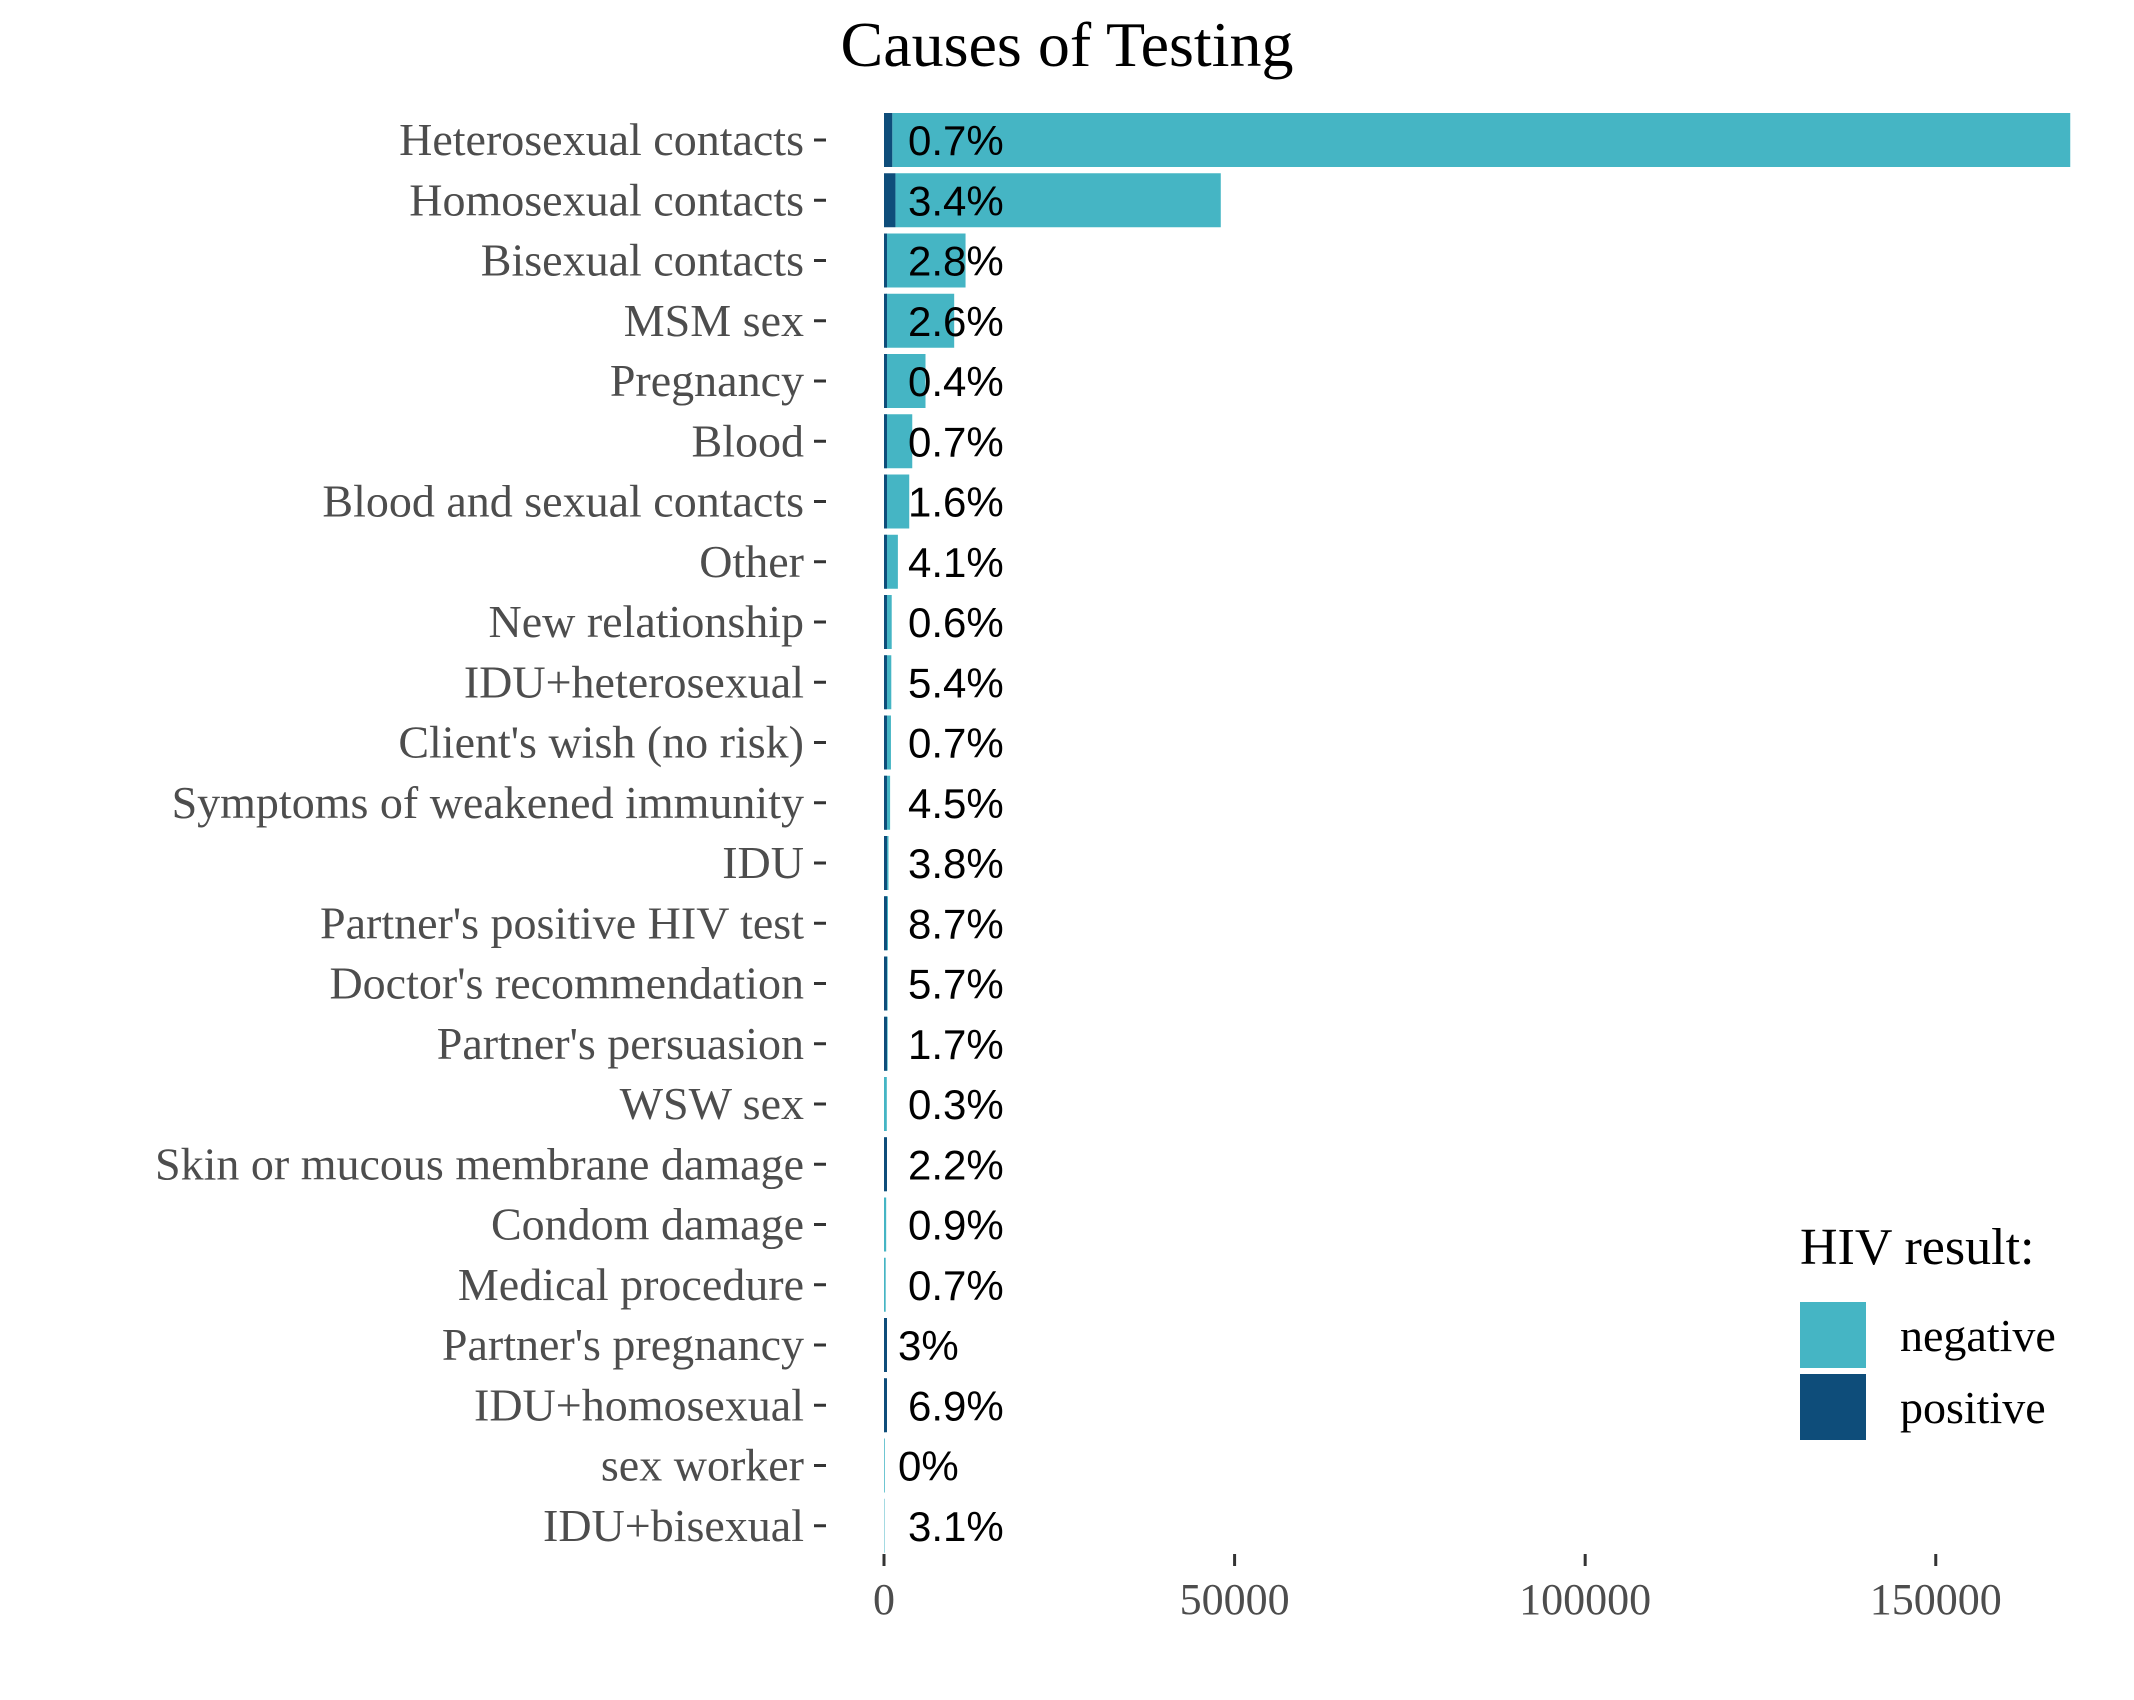  What do you see at coordinates (606, 199) in the screenshot?
I see `category-label: Homosexual contacts` at bounding box center [606, 199].